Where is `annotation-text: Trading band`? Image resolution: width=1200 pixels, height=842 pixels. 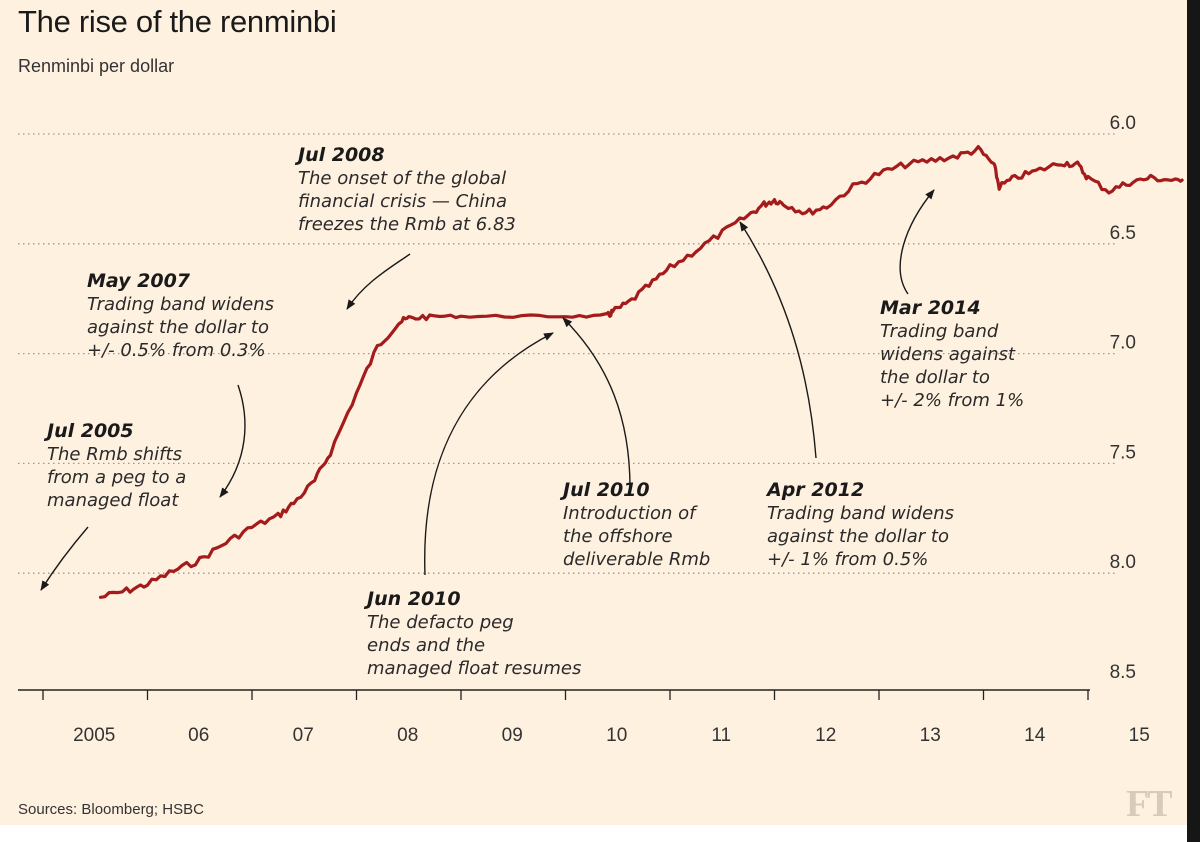 annotation-text: Trading band is located at coordinates (939, 331).